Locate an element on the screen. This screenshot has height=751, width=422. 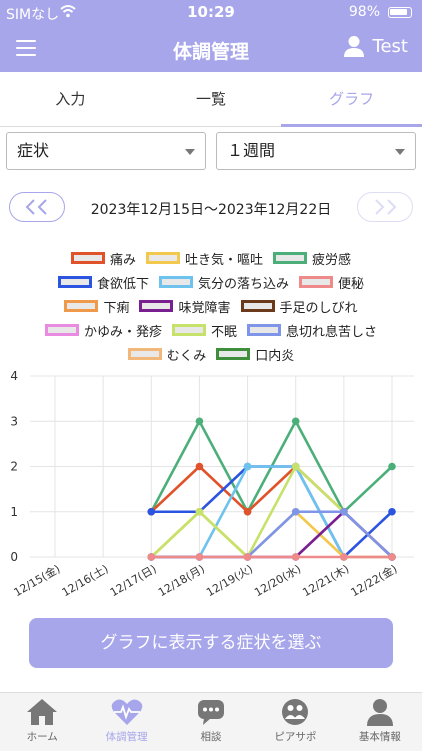
nav-peer-support: ピアサポ is located at coordinates (295, 722).